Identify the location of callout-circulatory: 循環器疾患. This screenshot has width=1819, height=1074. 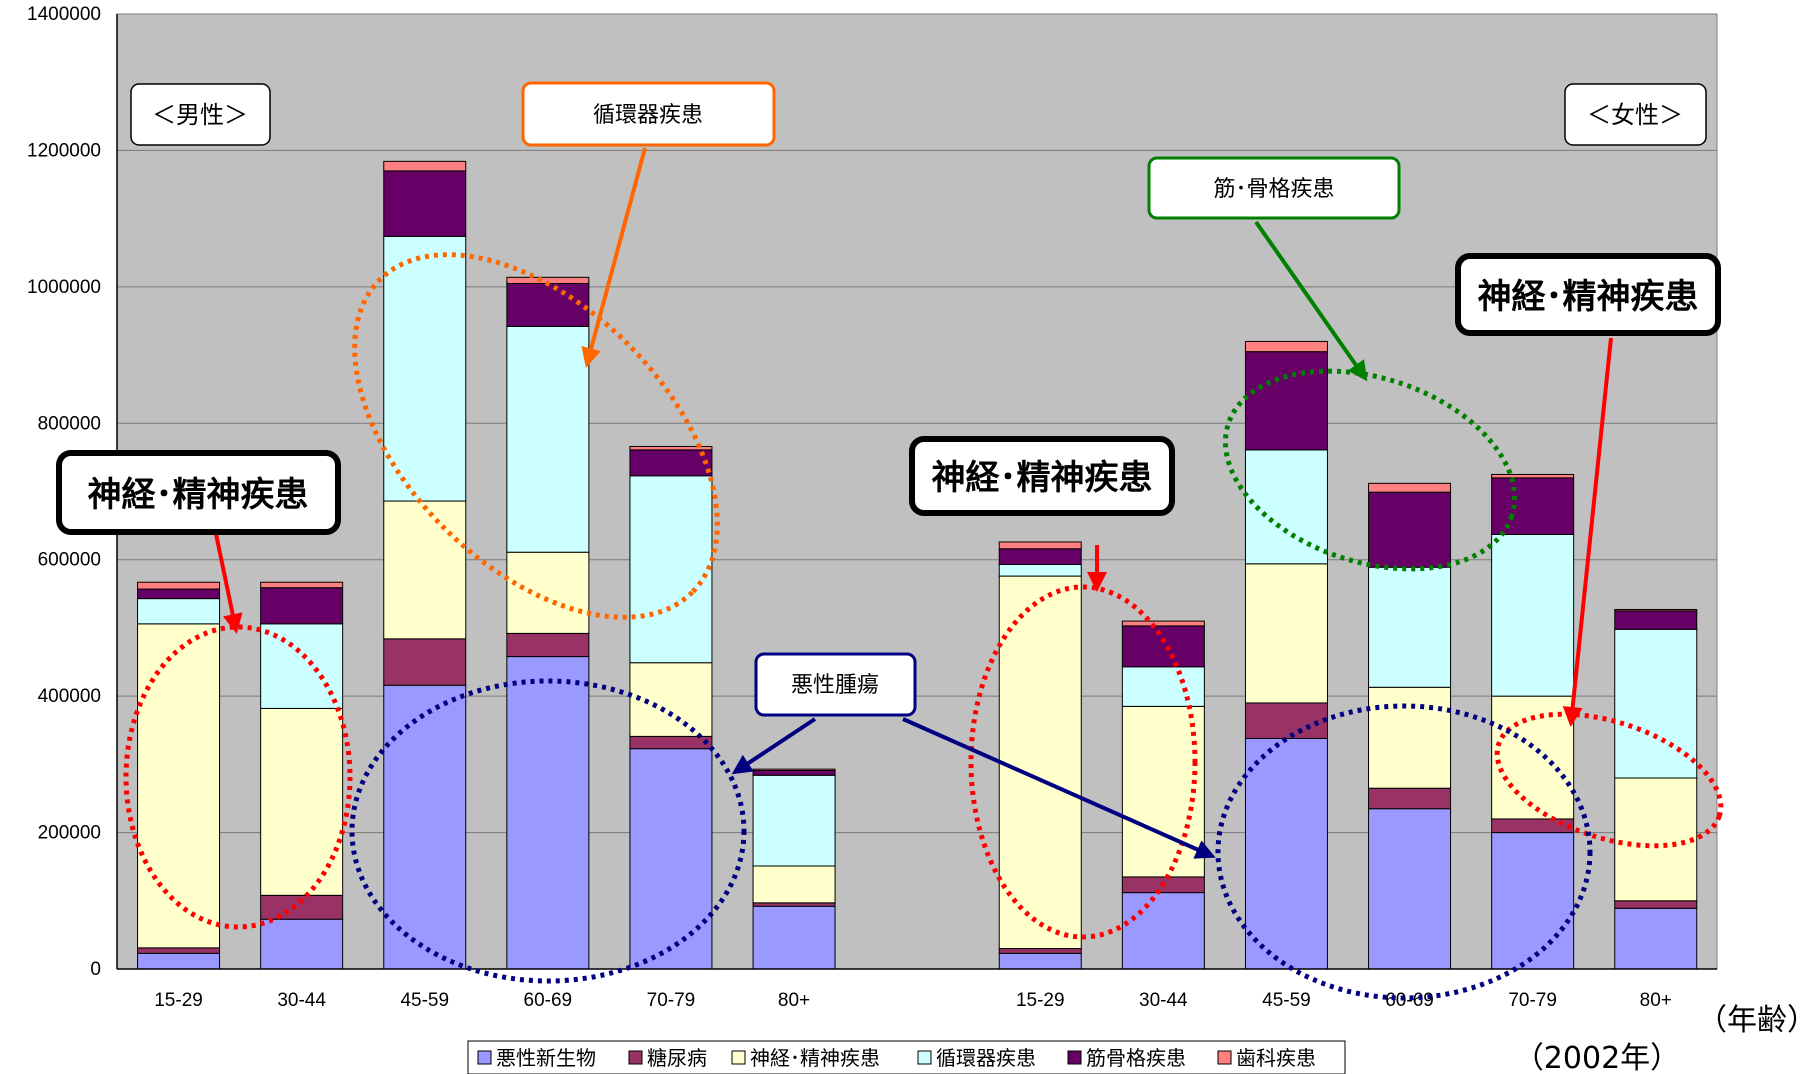
(648, 114).